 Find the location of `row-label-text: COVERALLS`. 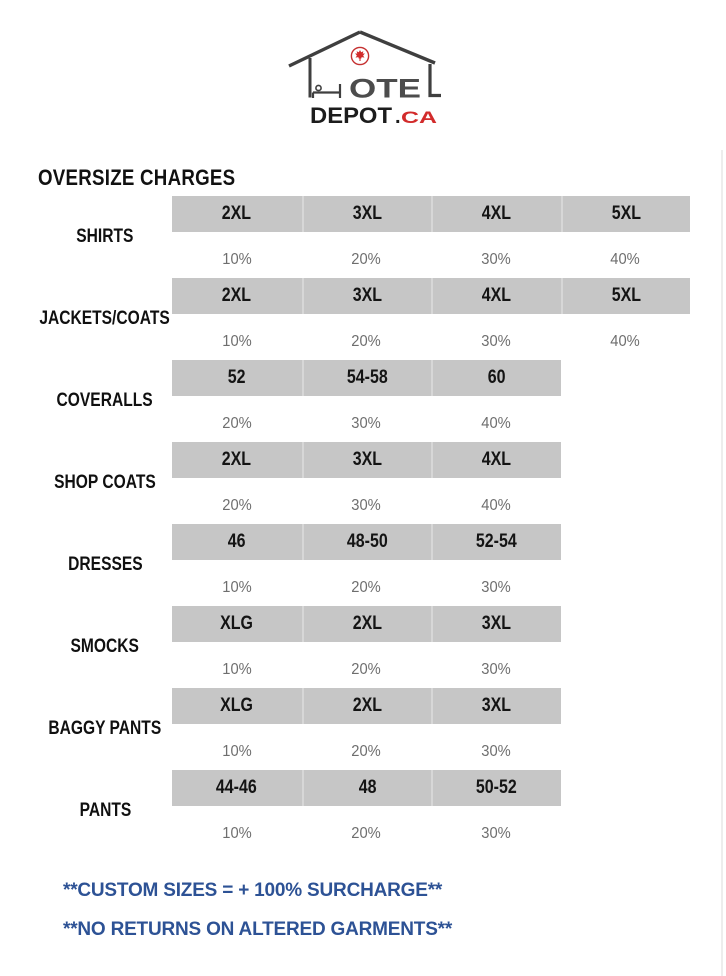

row-label-text: COVERALLS is located at coordinates (105, 400).